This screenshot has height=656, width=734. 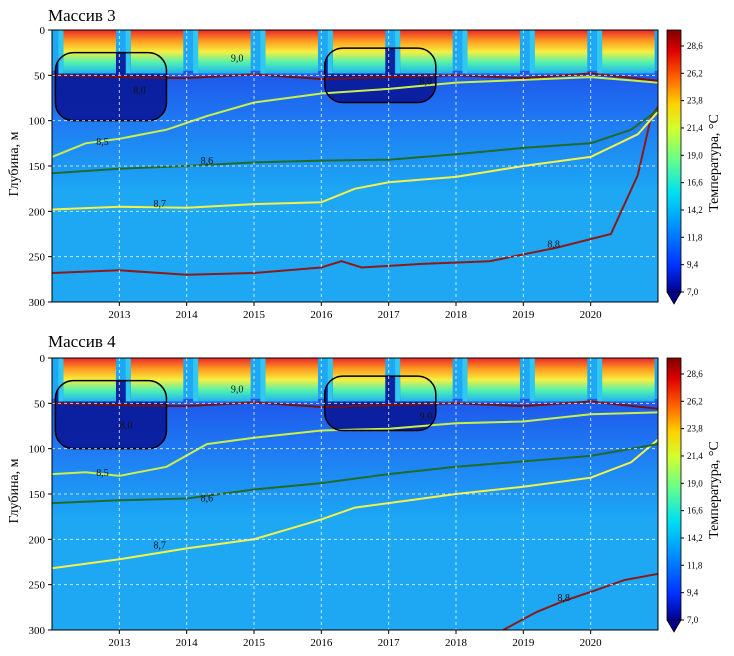 What do you see at coordinates (37, 167) in the screenshot?
I see `y-tick-label: 150` at bounding box center [37, 167].